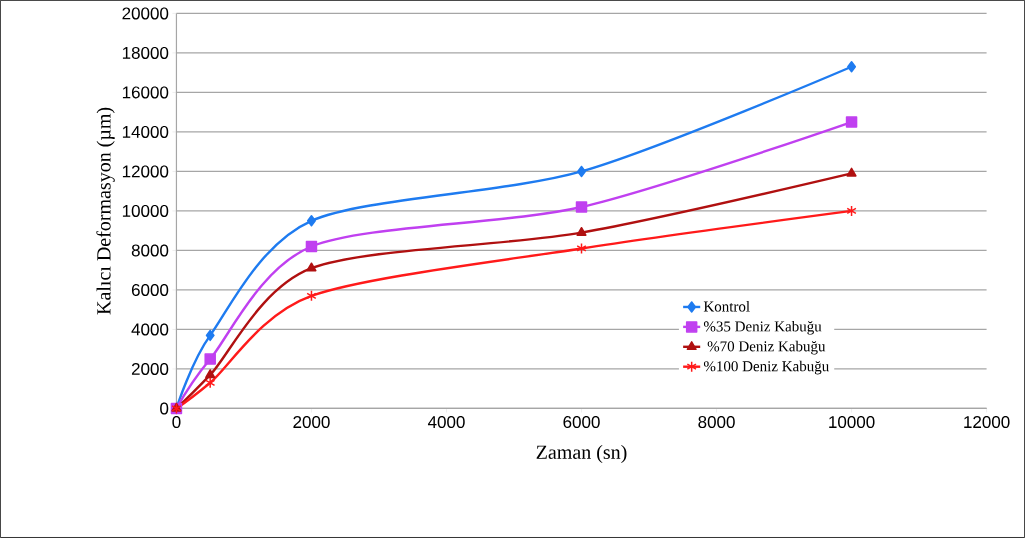 The height and width of the screenshot is (538, 1025). Describe the element at coordinates (762, 327) in the screenshot. I see `legend-label: %35 Deniz Kabuğu` at that location.